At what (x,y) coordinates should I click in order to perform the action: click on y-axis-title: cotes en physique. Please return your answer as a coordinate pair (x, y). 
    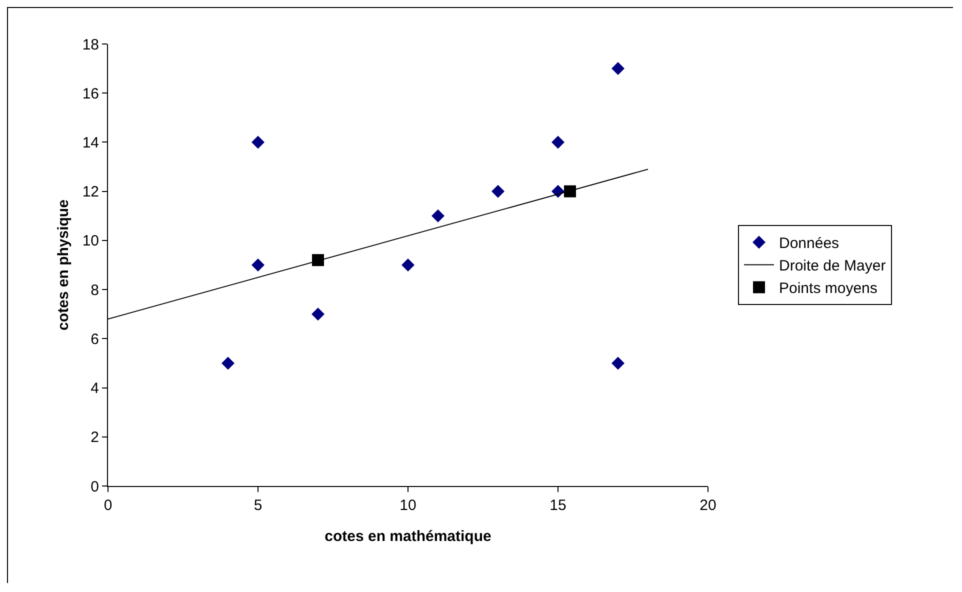
    Looking at the image, I should click on (63, 265).